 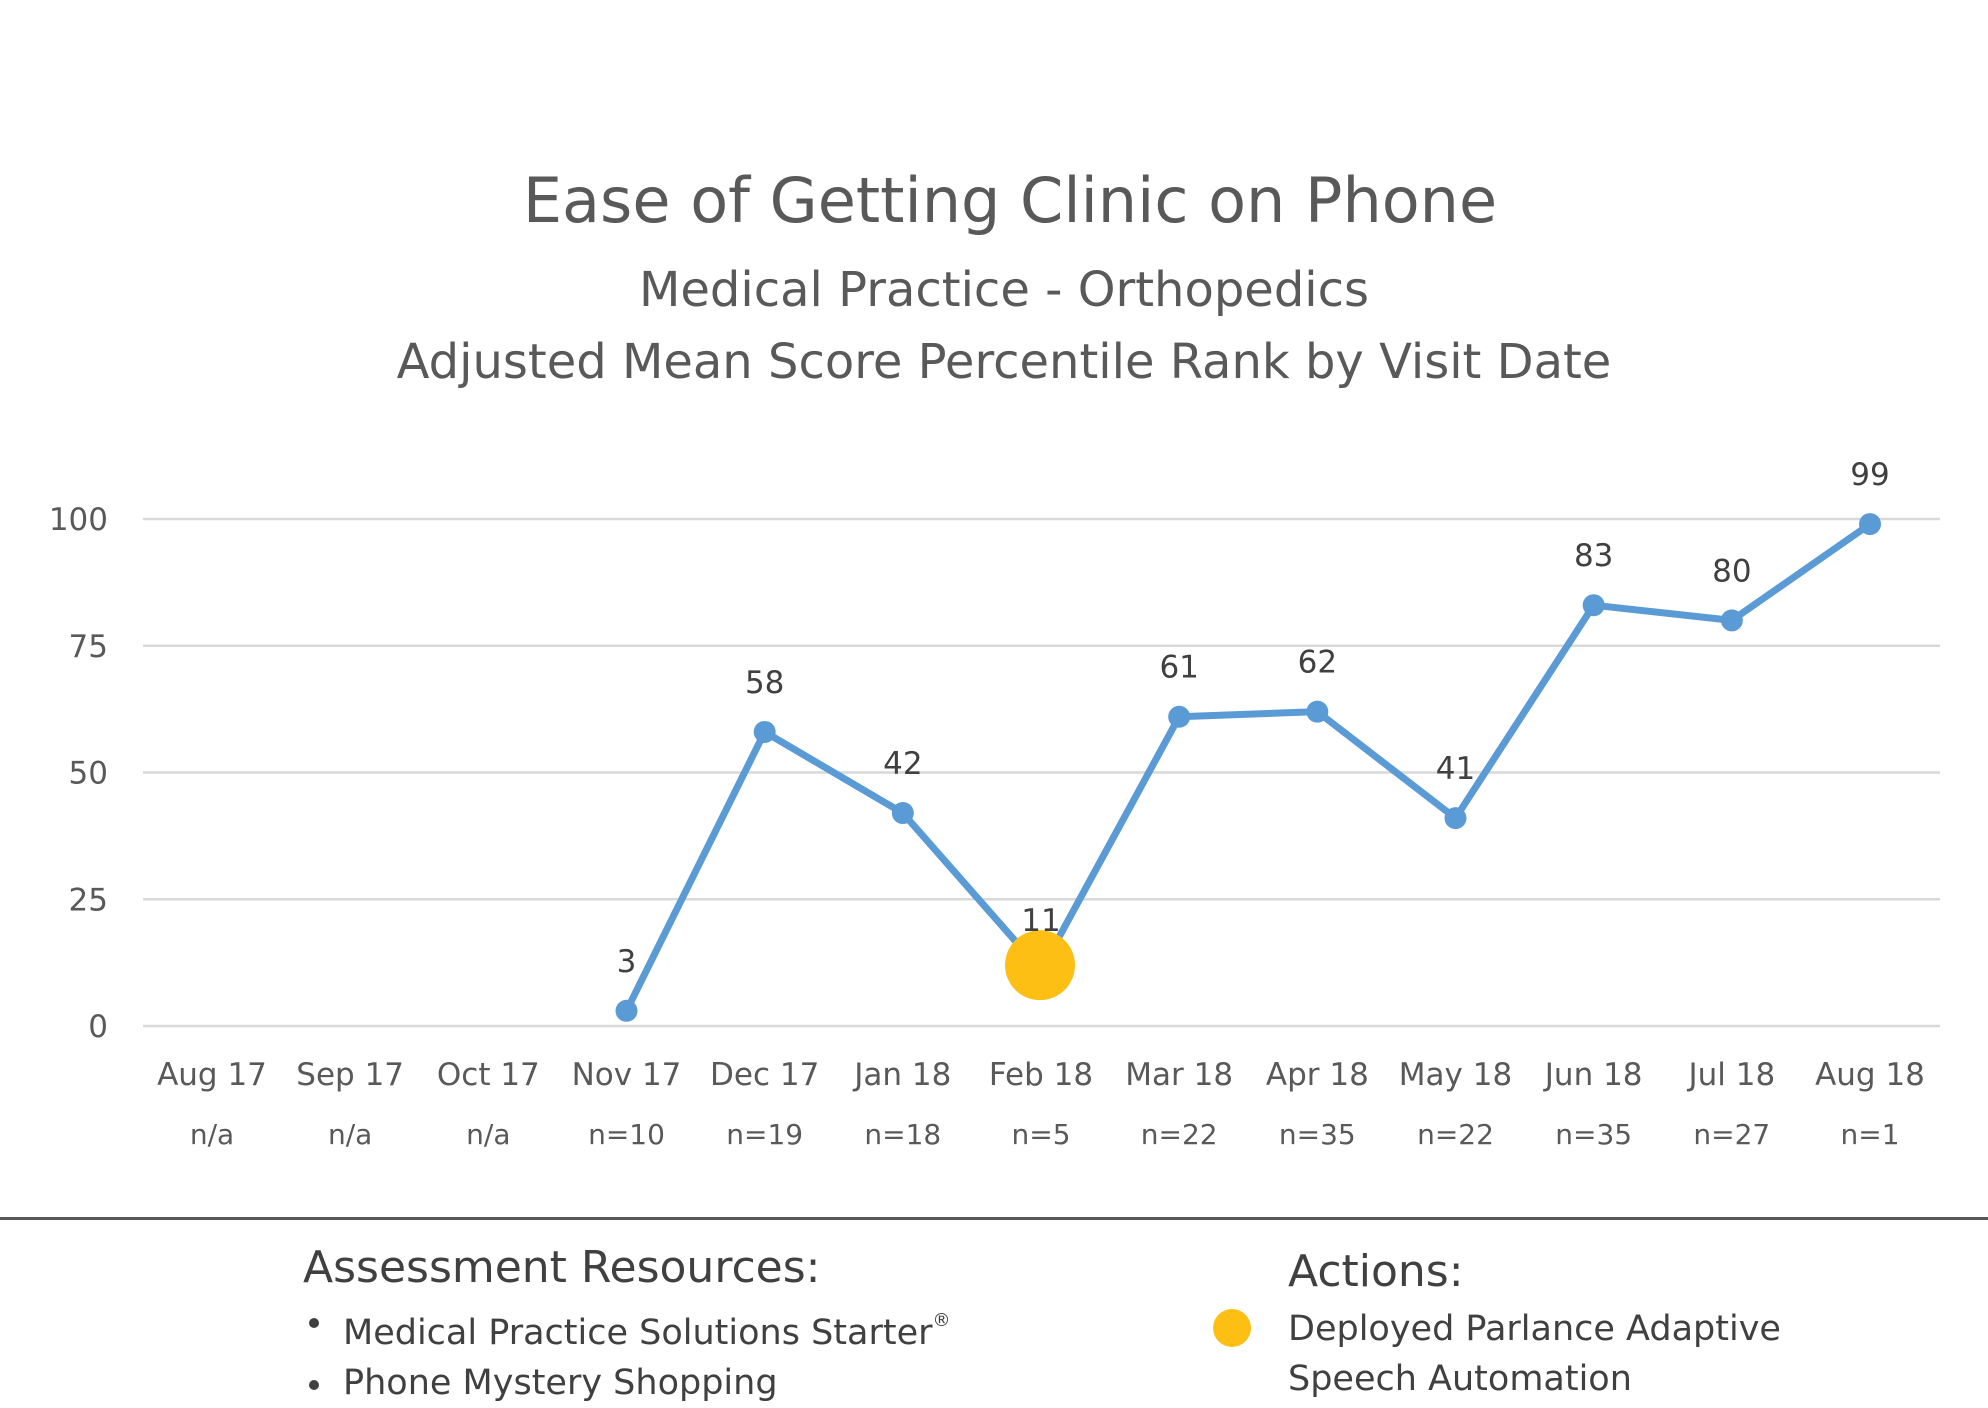 I want to click on y-tick-label: 50, so click(x=88, y=774).